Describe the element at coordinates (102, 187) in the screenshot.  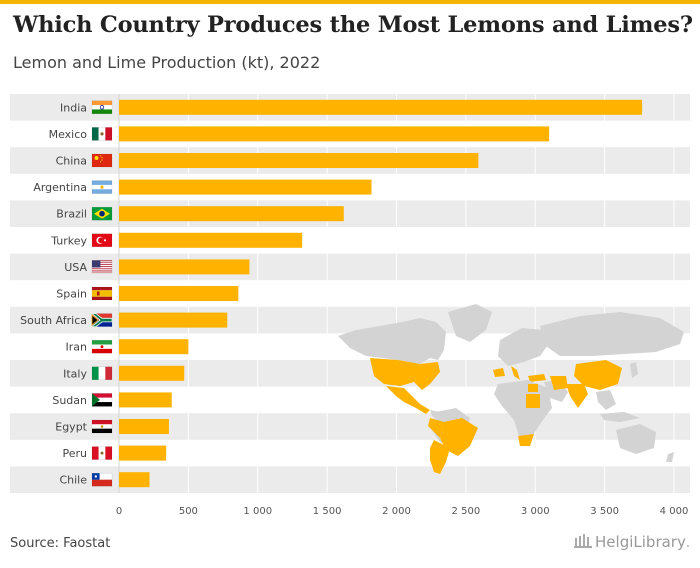
I see `flag-argentina-icon` at that location.